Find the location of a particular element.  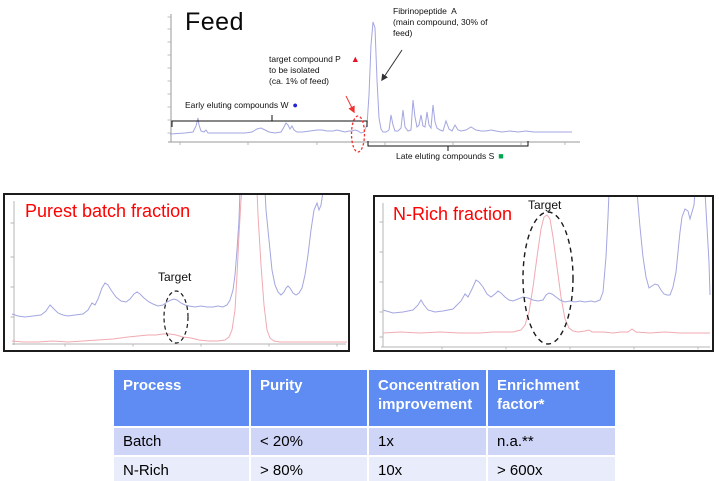

batch-panel-title: Purest batch fraction is located at coordinates (108, 211).